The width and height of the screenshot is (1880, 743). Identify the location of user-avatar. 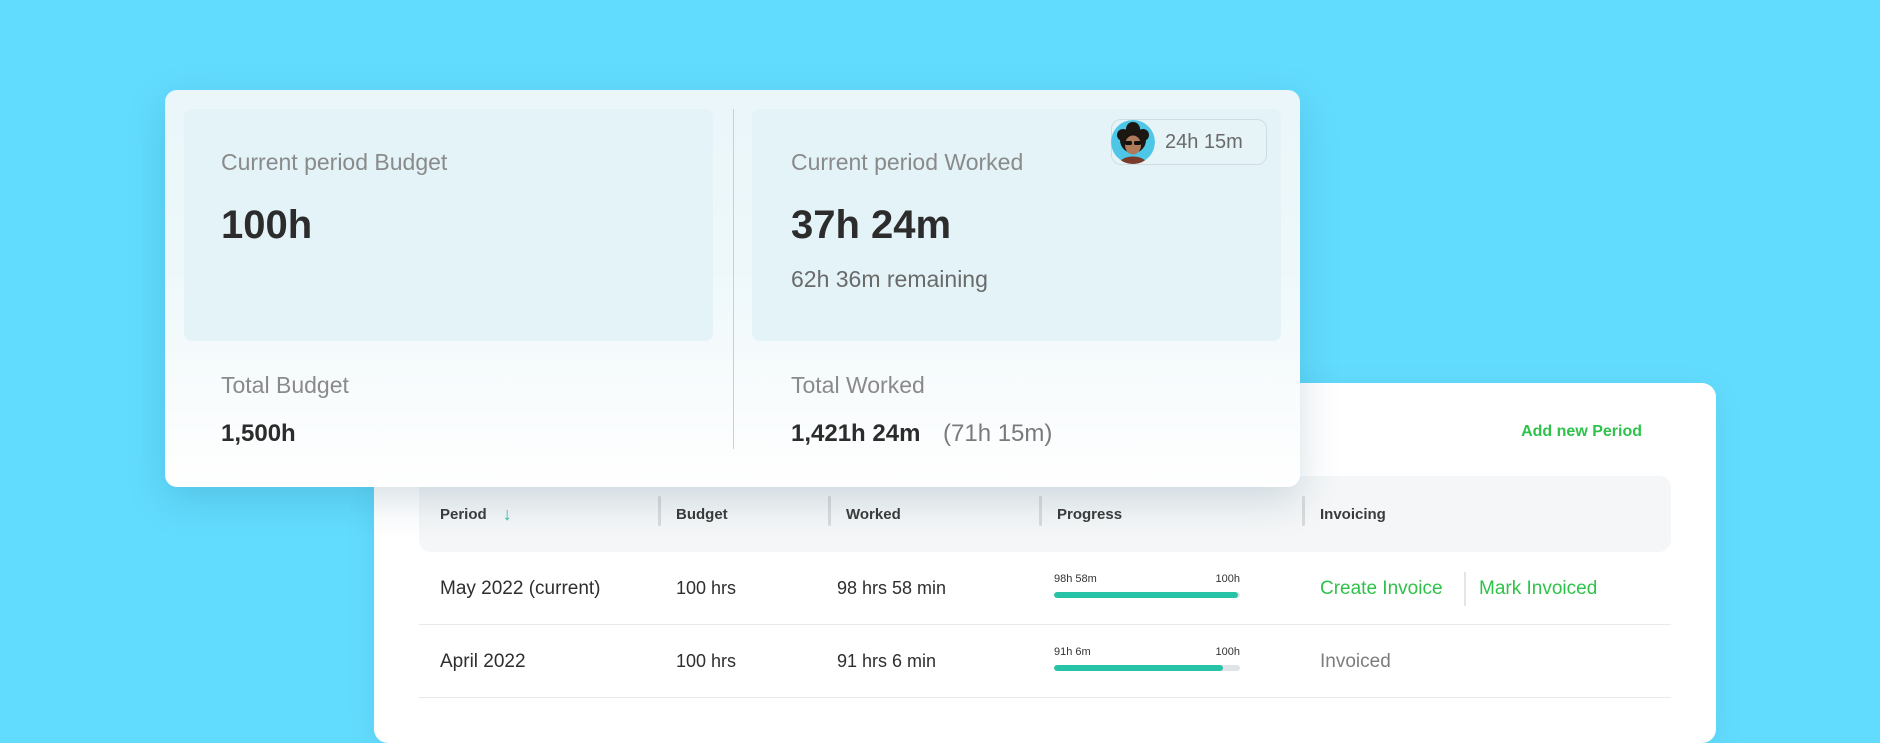
(1133, 142).